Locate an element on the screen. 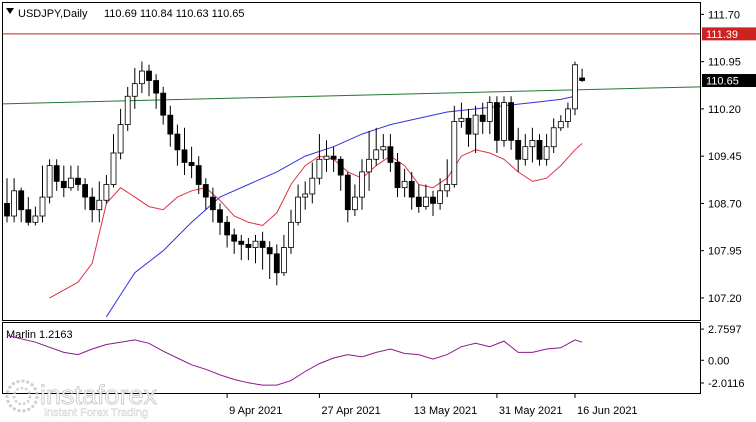 The height and width of the screenshot is (422, 756). price-tick-label: 107.95 is located at coordinates (725, 252).